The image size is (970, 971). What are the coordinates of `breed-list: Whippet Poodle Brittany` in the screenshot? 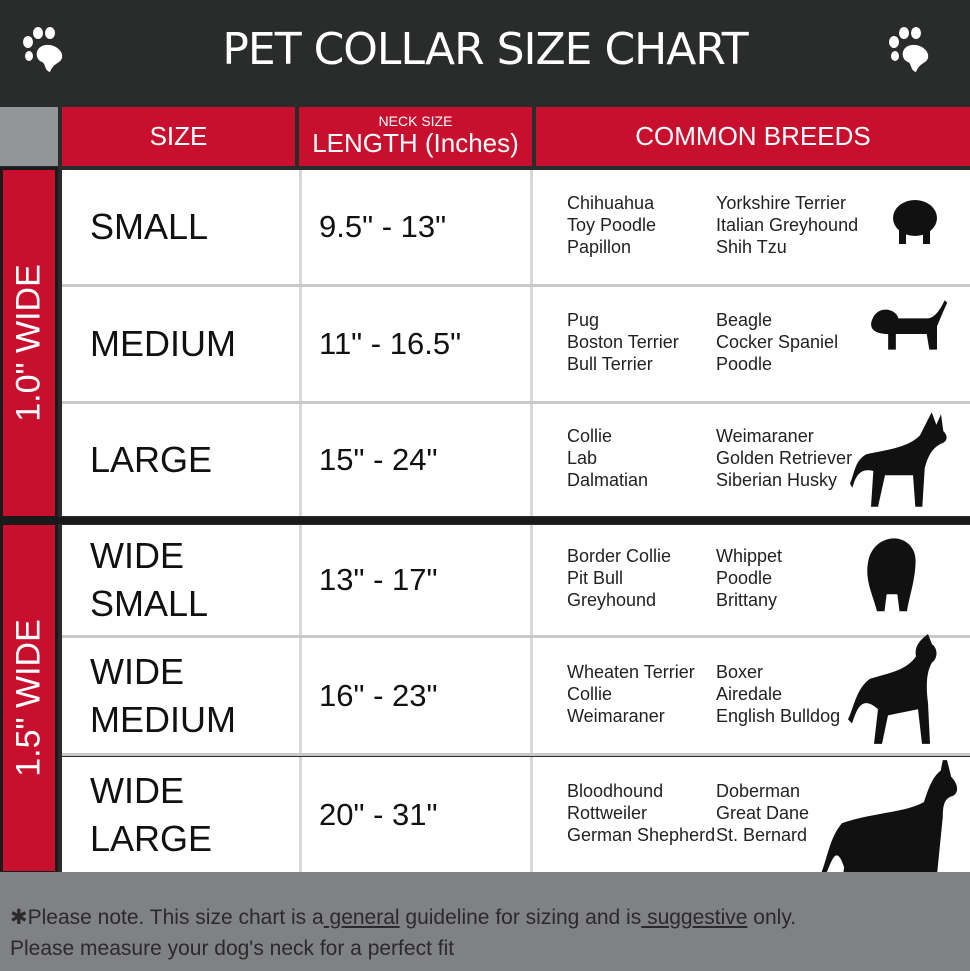 It's located at (749, 578).